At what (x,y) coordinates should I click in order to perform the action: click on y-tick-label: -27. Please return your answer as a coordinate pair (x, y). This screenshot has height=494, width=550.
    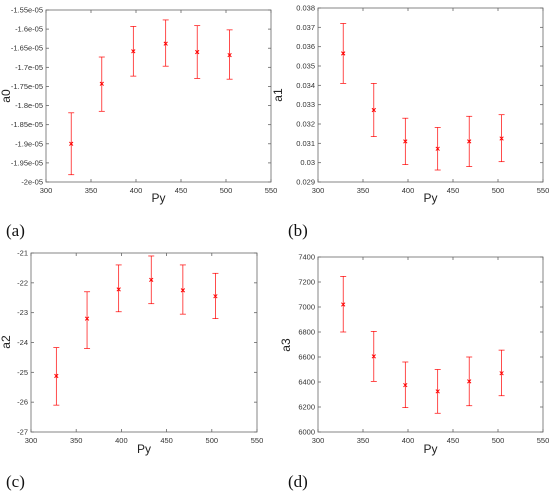
    Looking at the image, I should click on (22, 432).